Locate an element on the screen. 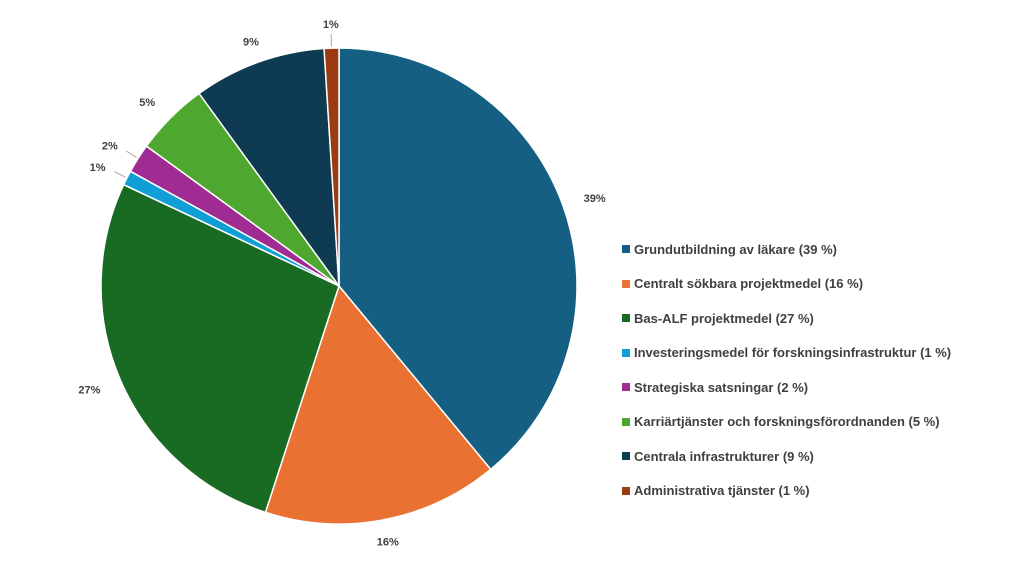 The image size is (1024, 571). legend-item: Grundutbildning av läkare (39 %) is located at coordinates (786, 249).